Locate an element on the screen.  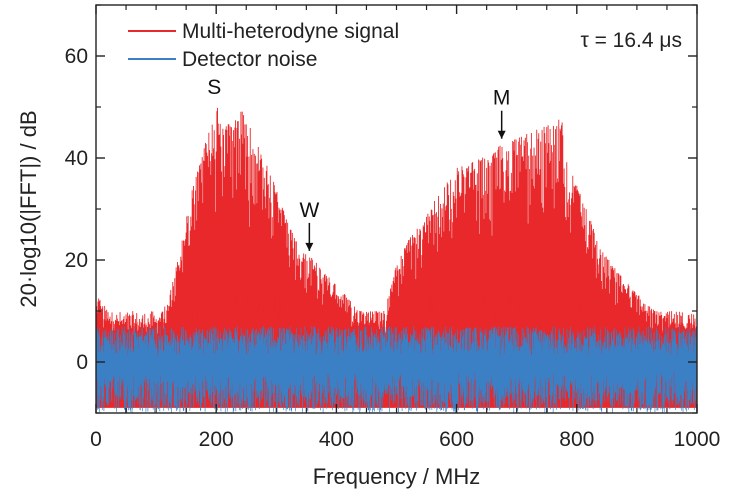
y-tick-label: 40 is located at coordinates (76, 158).